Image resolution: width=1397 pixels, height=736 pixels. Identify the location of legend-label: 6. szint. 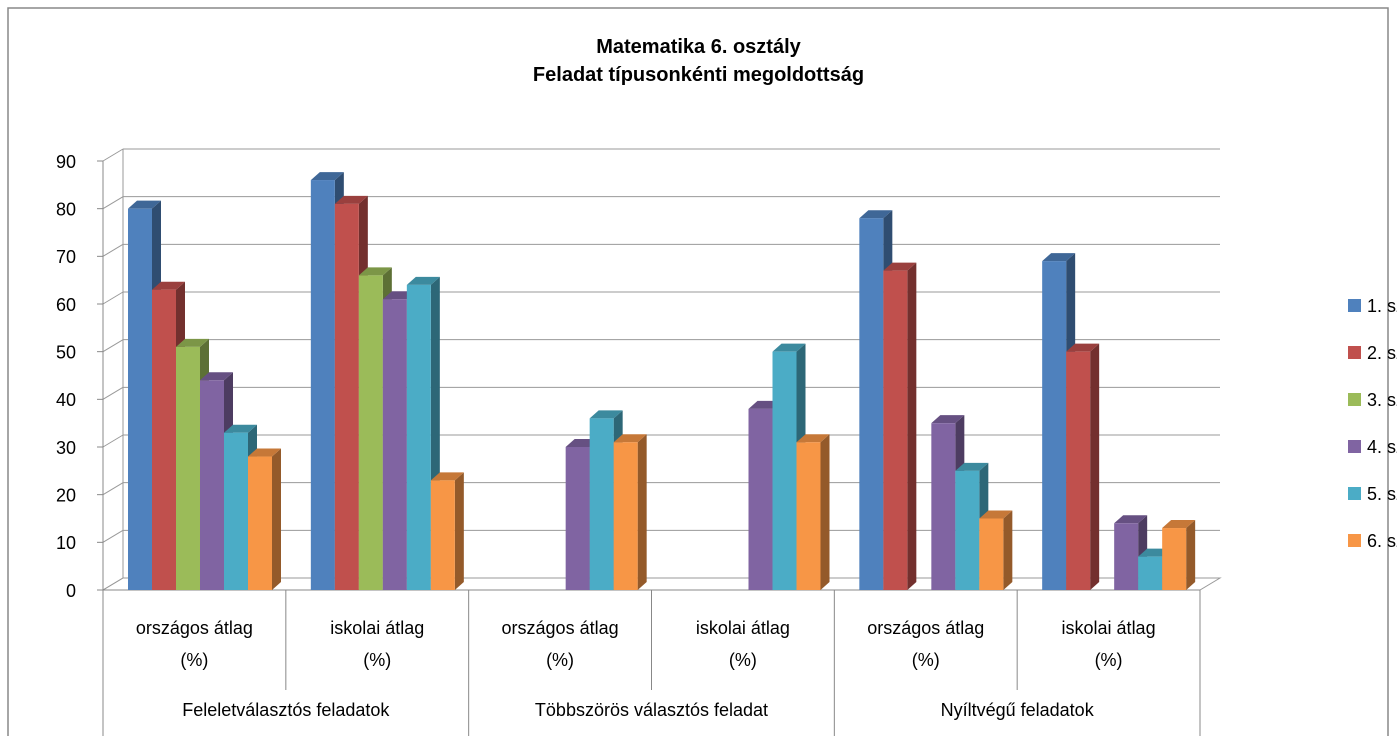
(1382, 541).